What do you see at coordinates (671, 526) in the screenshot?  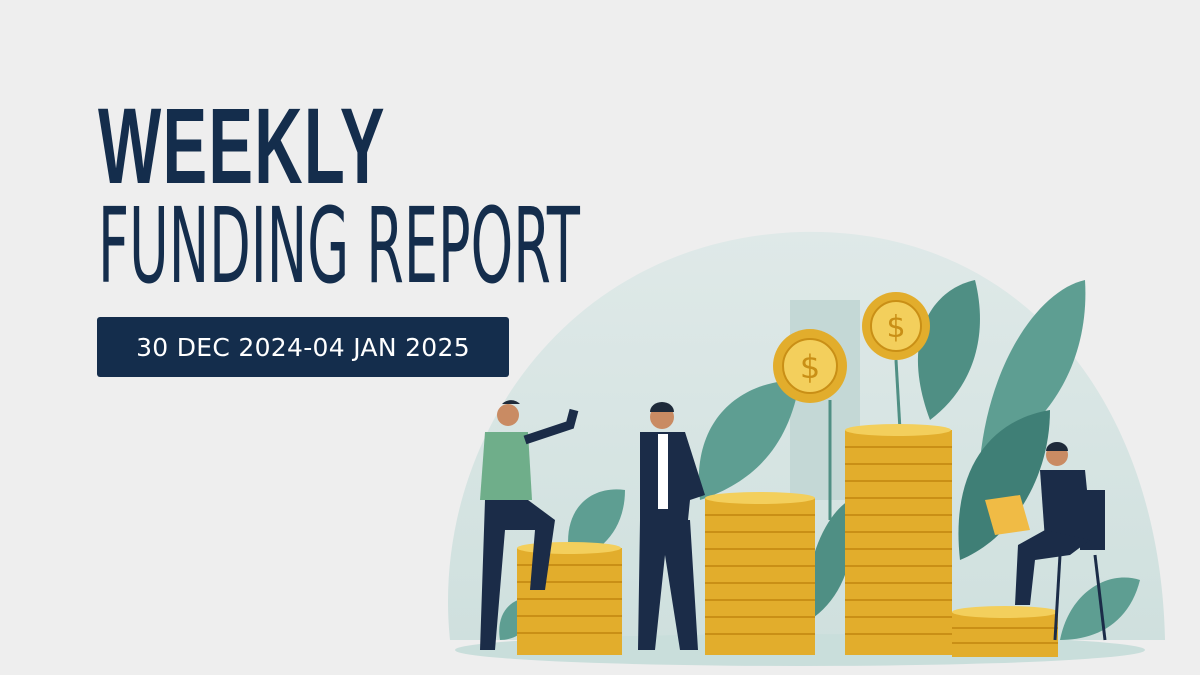 I see `businessman-standing` at bounding box center [671, 526].